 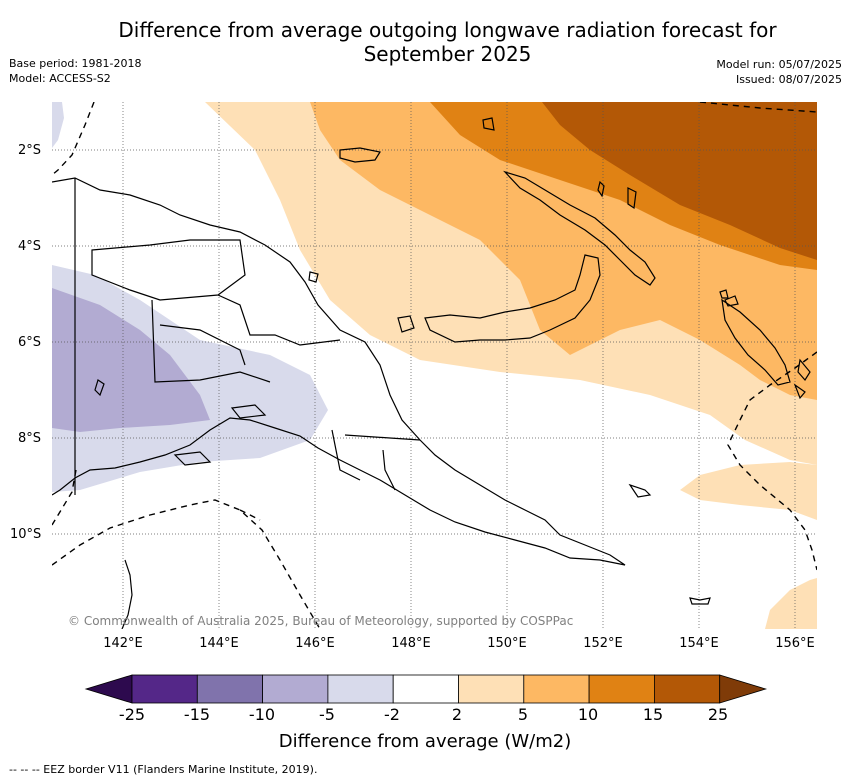 What do you see at coordinates (788, 79) in the screenshot?
I see `issued-date: Issued: 08/07/2025` at bounding box center [788, 79].